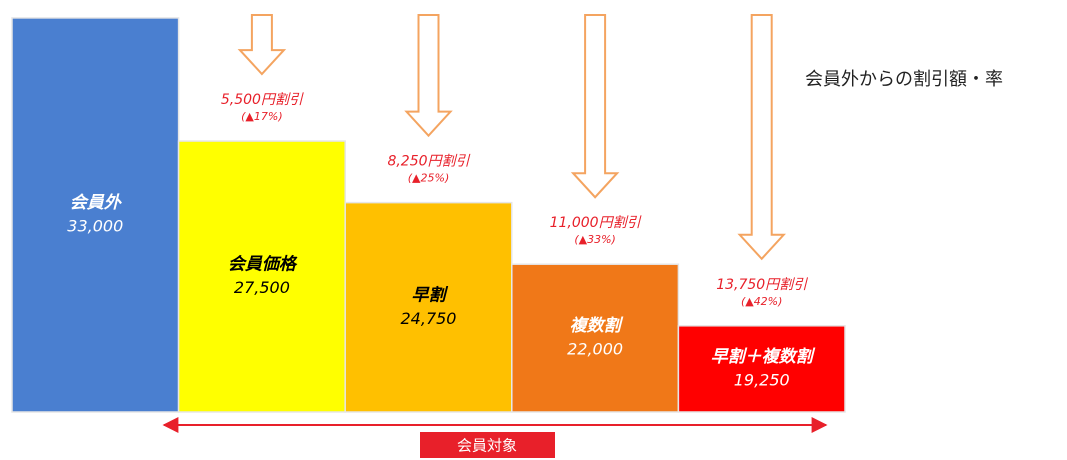 The height and width of the screenshot is (460, 1067). Describe the element at coordinates (95, 225) in the screenshot. I see `value-label: 33,000` at that location.